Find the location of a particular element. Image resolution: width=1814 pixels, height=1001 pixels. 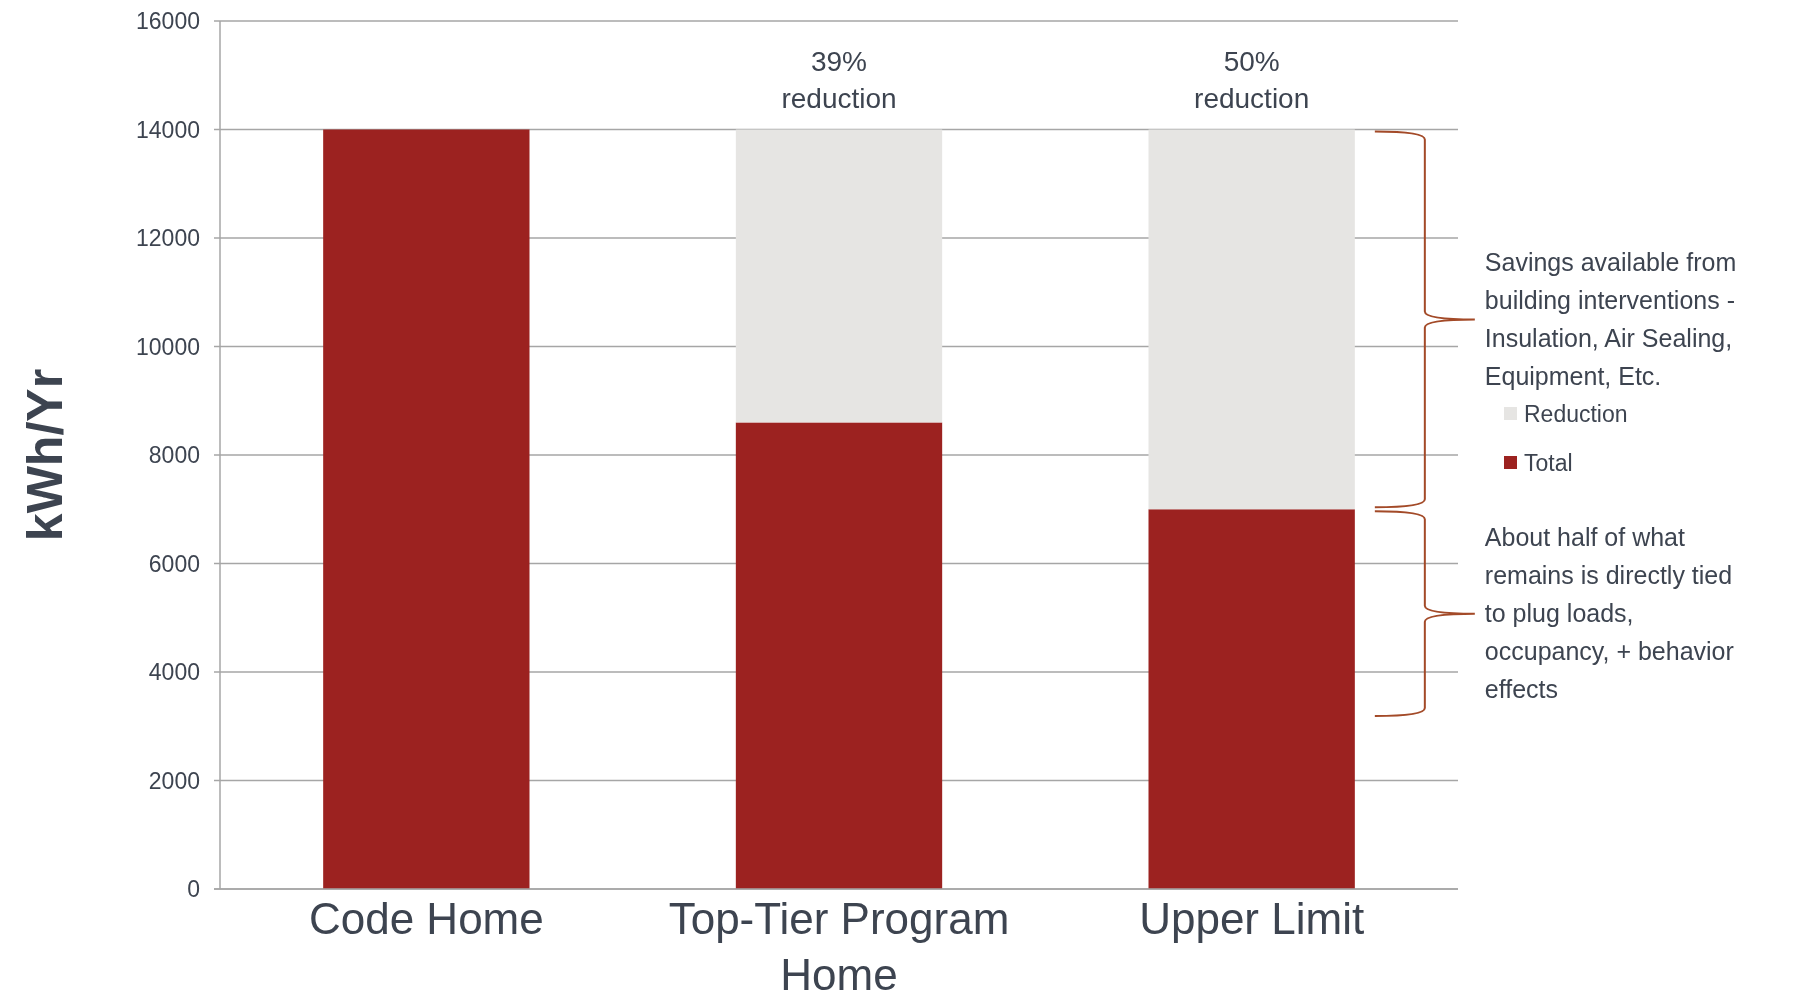

x-tick-label: Code Home is located at coordinates (426, 918).